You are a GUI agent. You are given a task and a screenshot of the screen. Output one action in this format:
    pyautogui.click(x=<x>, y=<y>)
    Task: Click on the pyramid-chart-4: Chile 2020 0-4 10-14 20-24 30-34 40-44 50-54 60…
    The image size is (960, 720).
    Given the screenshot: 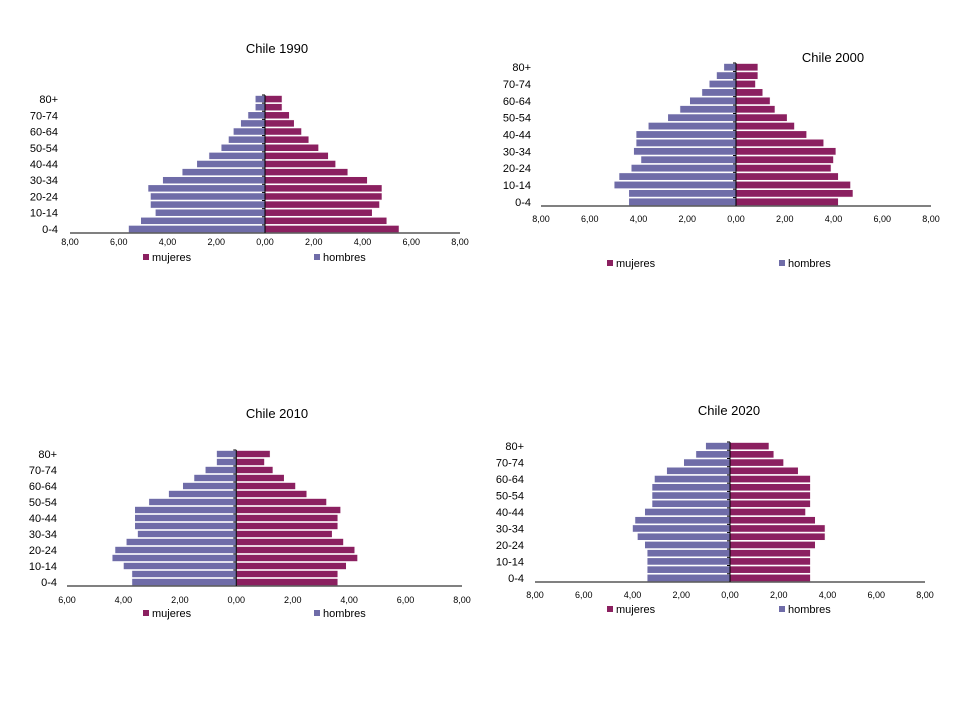 What is the action you would take?
    pyautogui.click(x=715, y=509)
    